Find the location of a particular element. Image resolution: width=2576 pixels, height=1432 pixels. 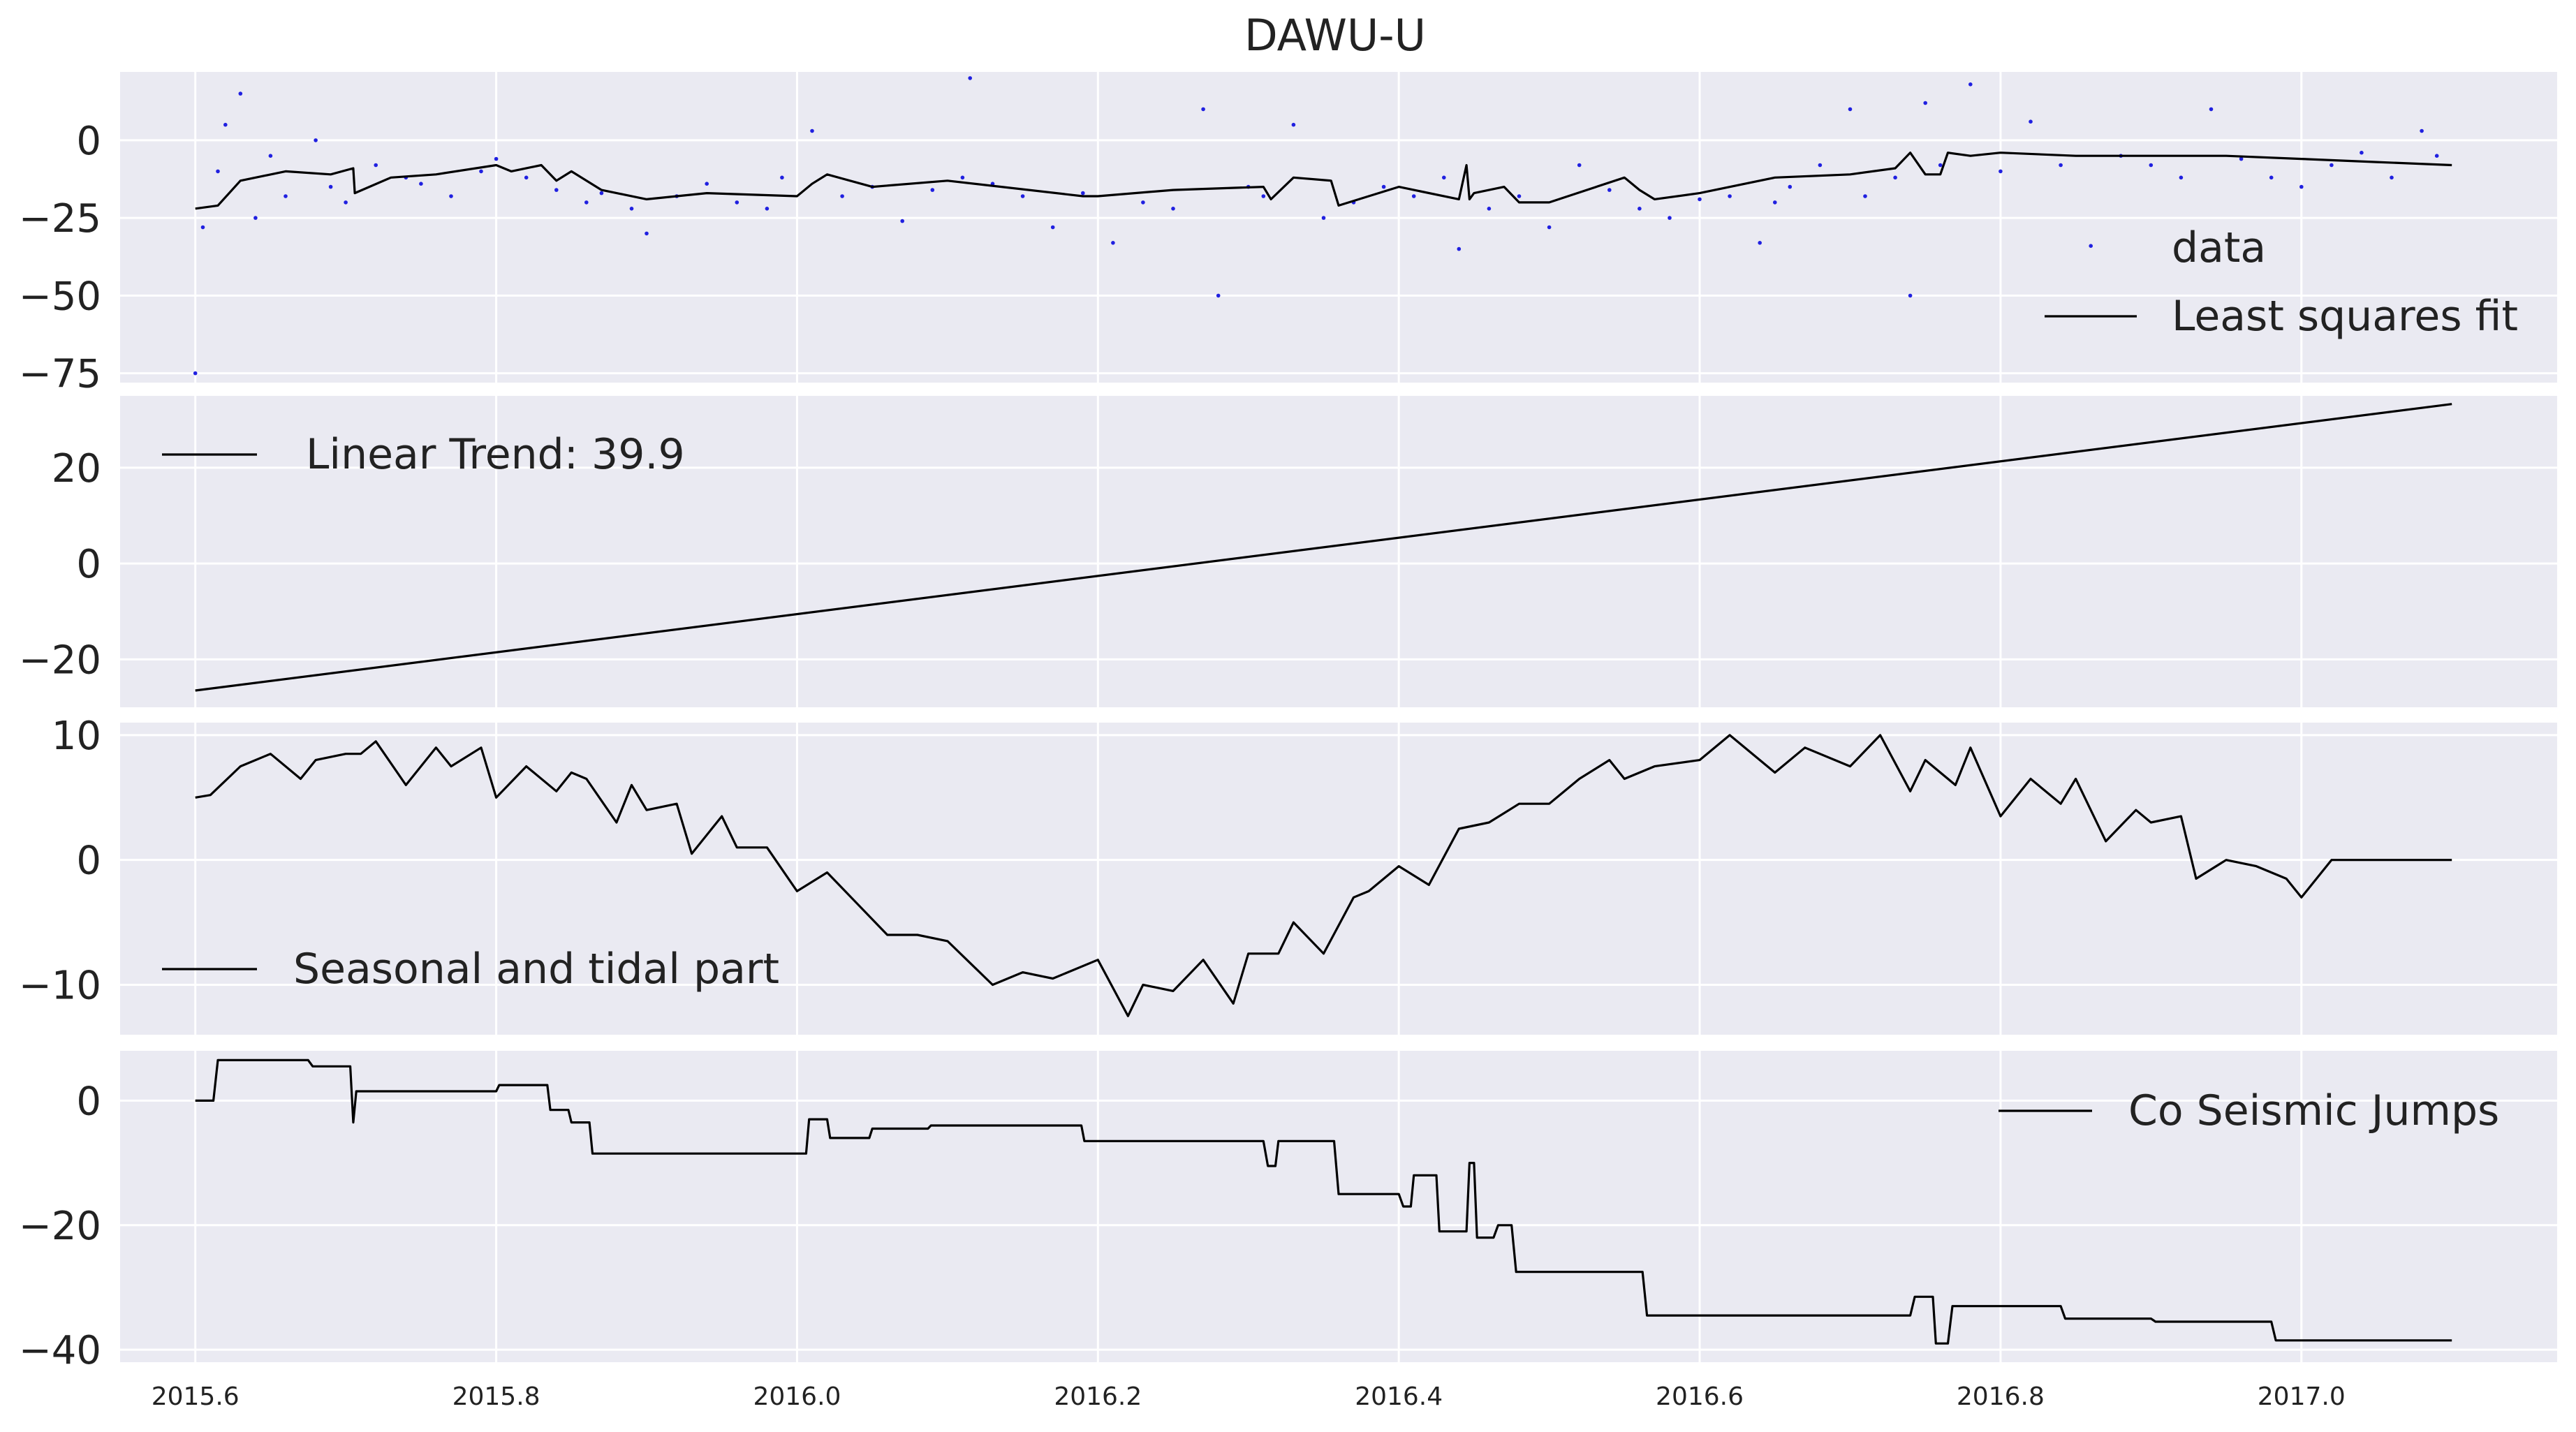

y-tick-label: −10 is located at coordinates (60, 986).